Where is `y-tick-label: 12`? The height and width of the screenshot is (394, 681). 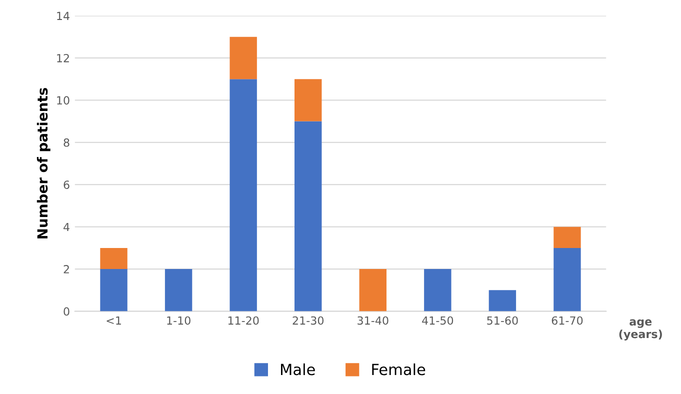
y-tick-label: 12 is located at coordinates (63, 58).